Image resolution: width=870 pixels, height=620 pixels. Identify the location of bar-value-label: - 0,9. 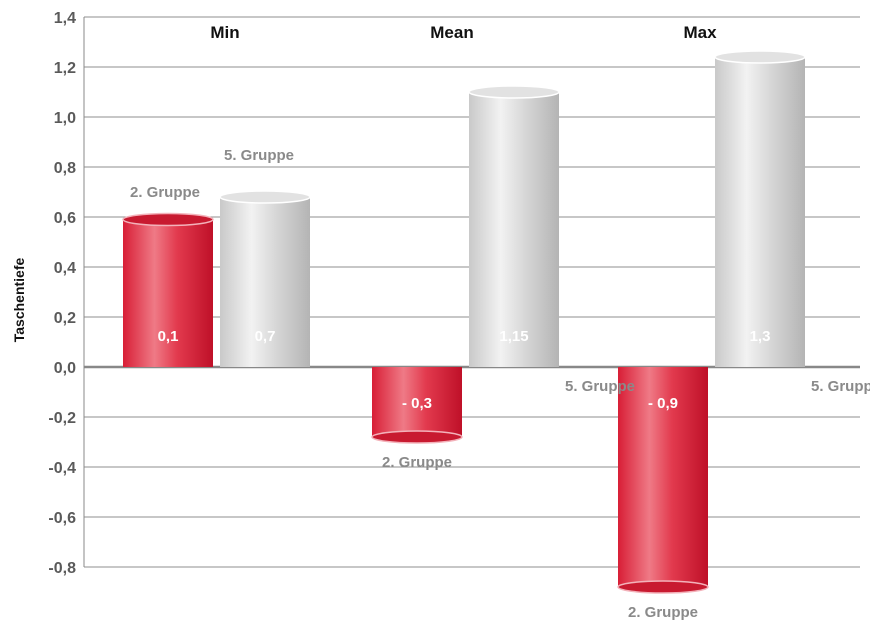
(663, 403).